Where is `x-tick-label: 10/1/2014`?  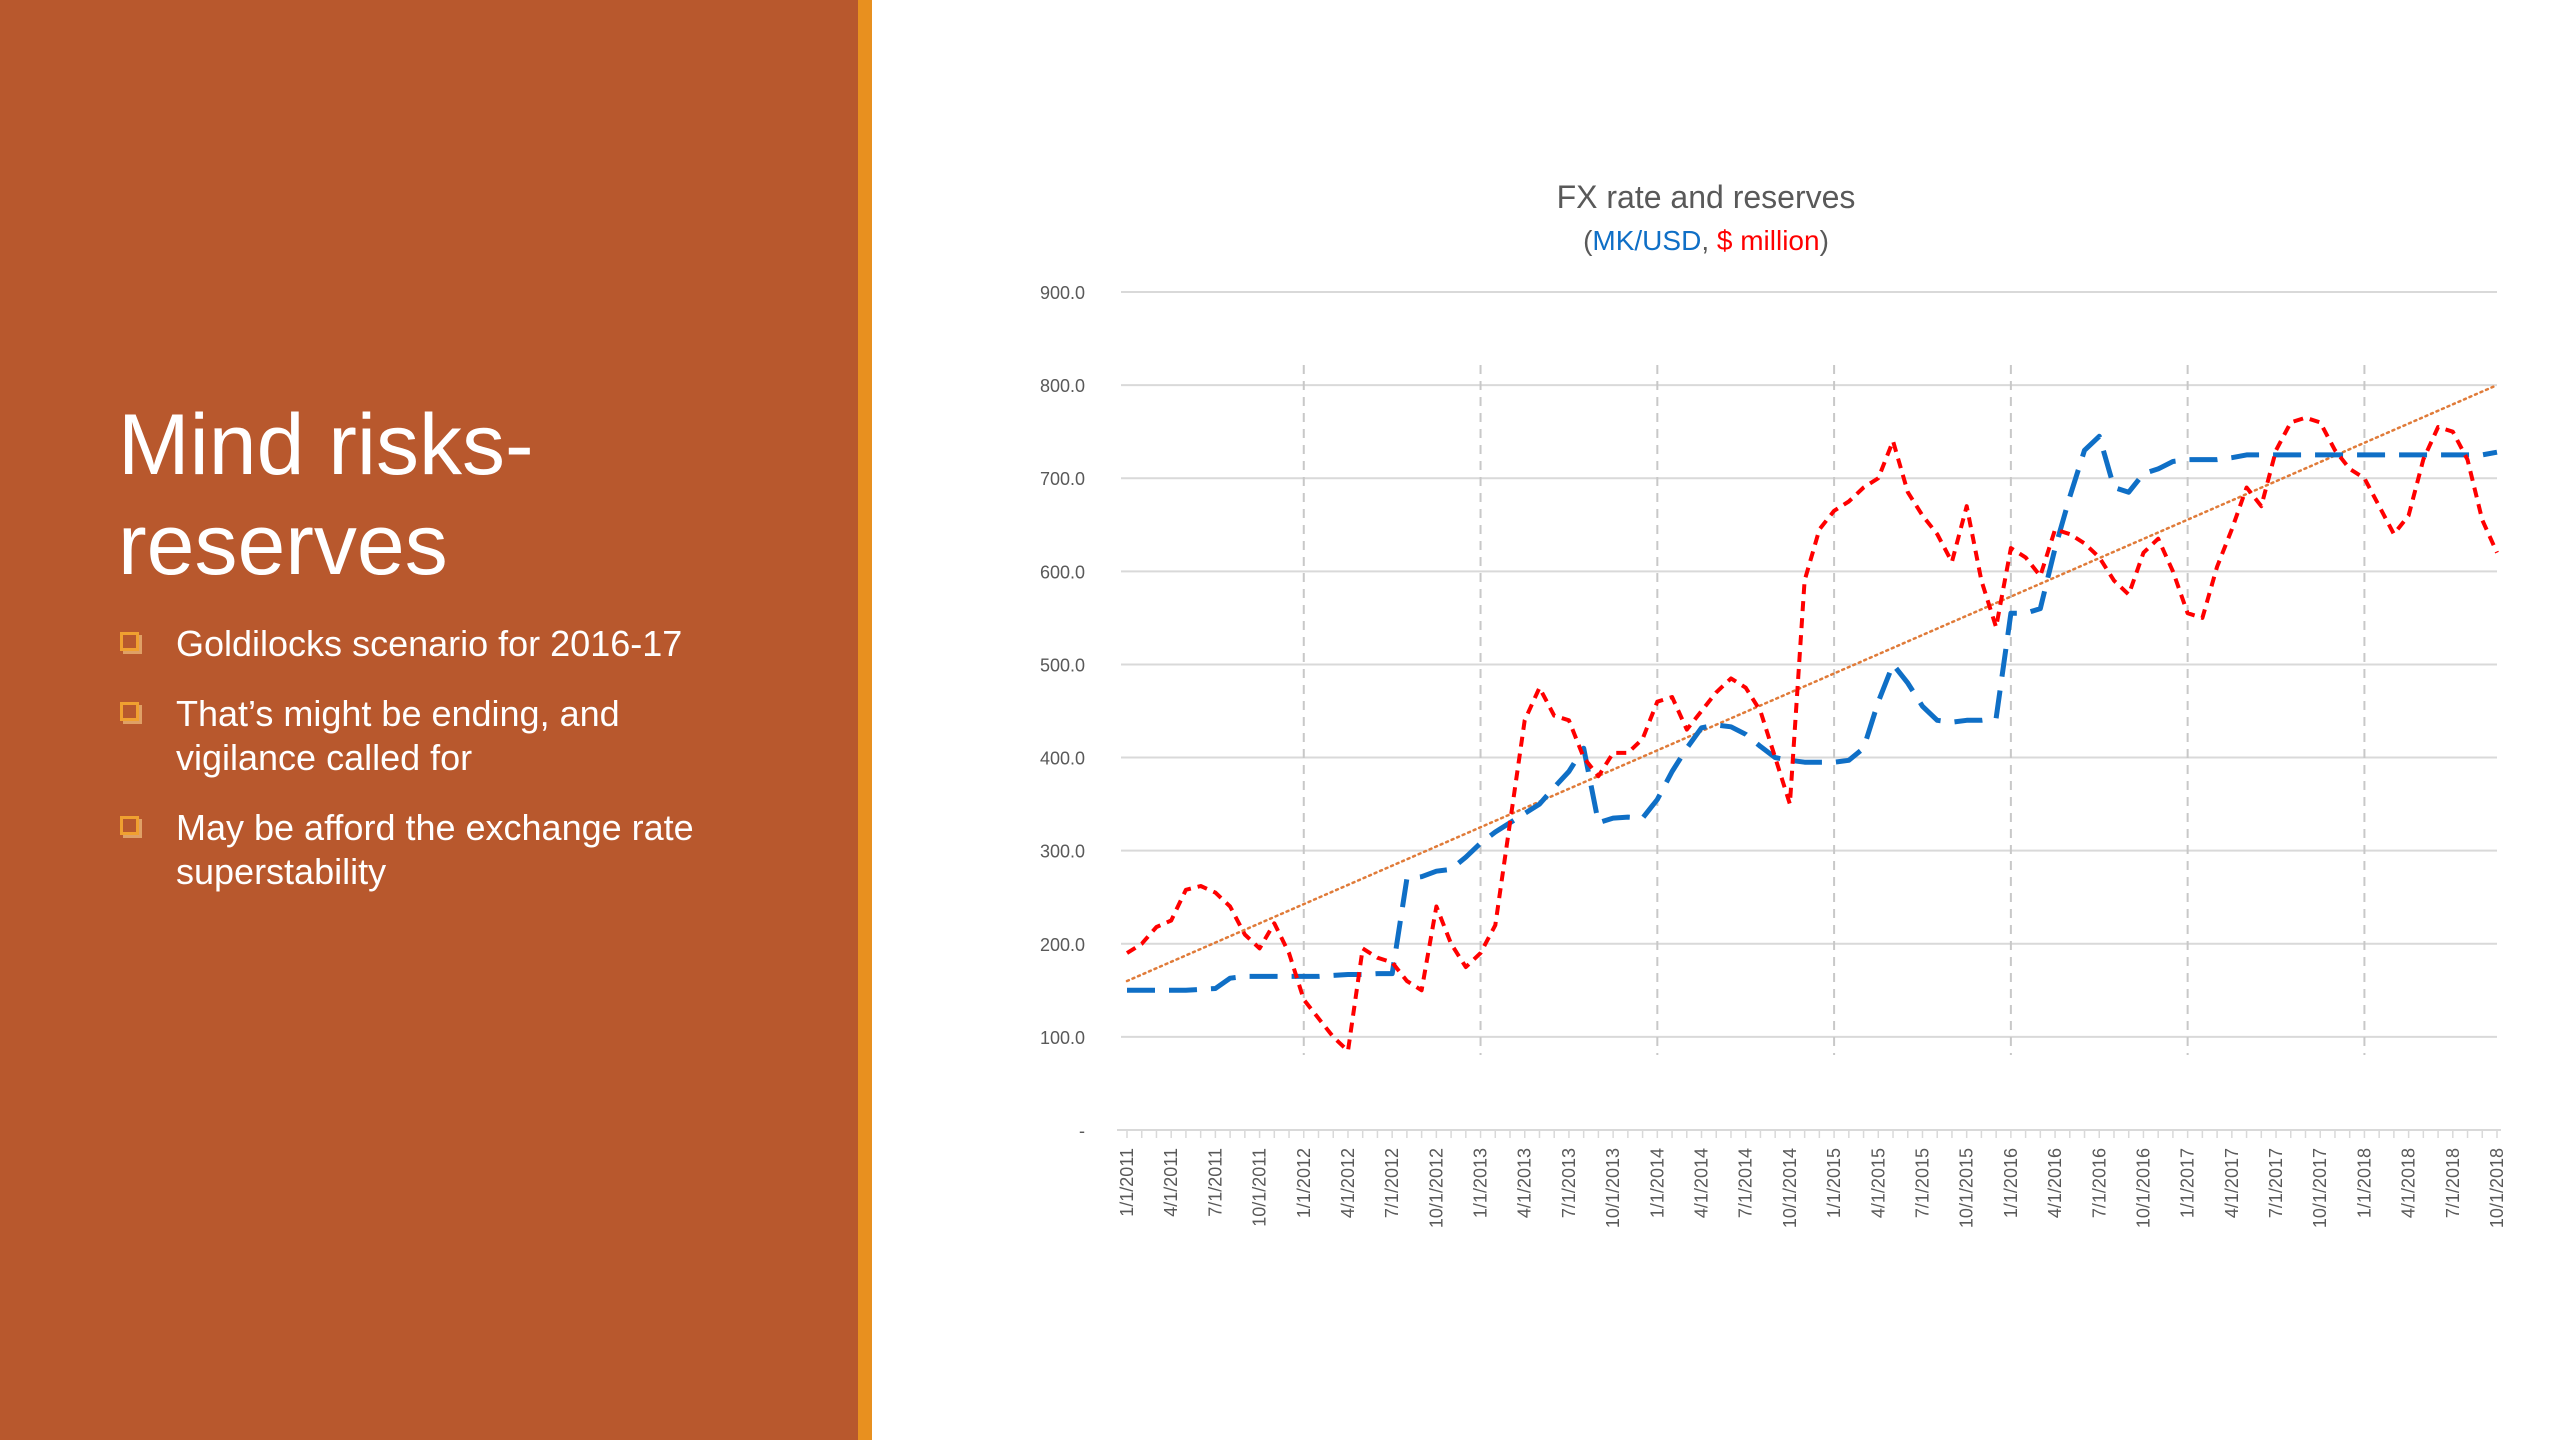
x-tick-label: 10/1/2014 is located at coordinates (1790, 1188).